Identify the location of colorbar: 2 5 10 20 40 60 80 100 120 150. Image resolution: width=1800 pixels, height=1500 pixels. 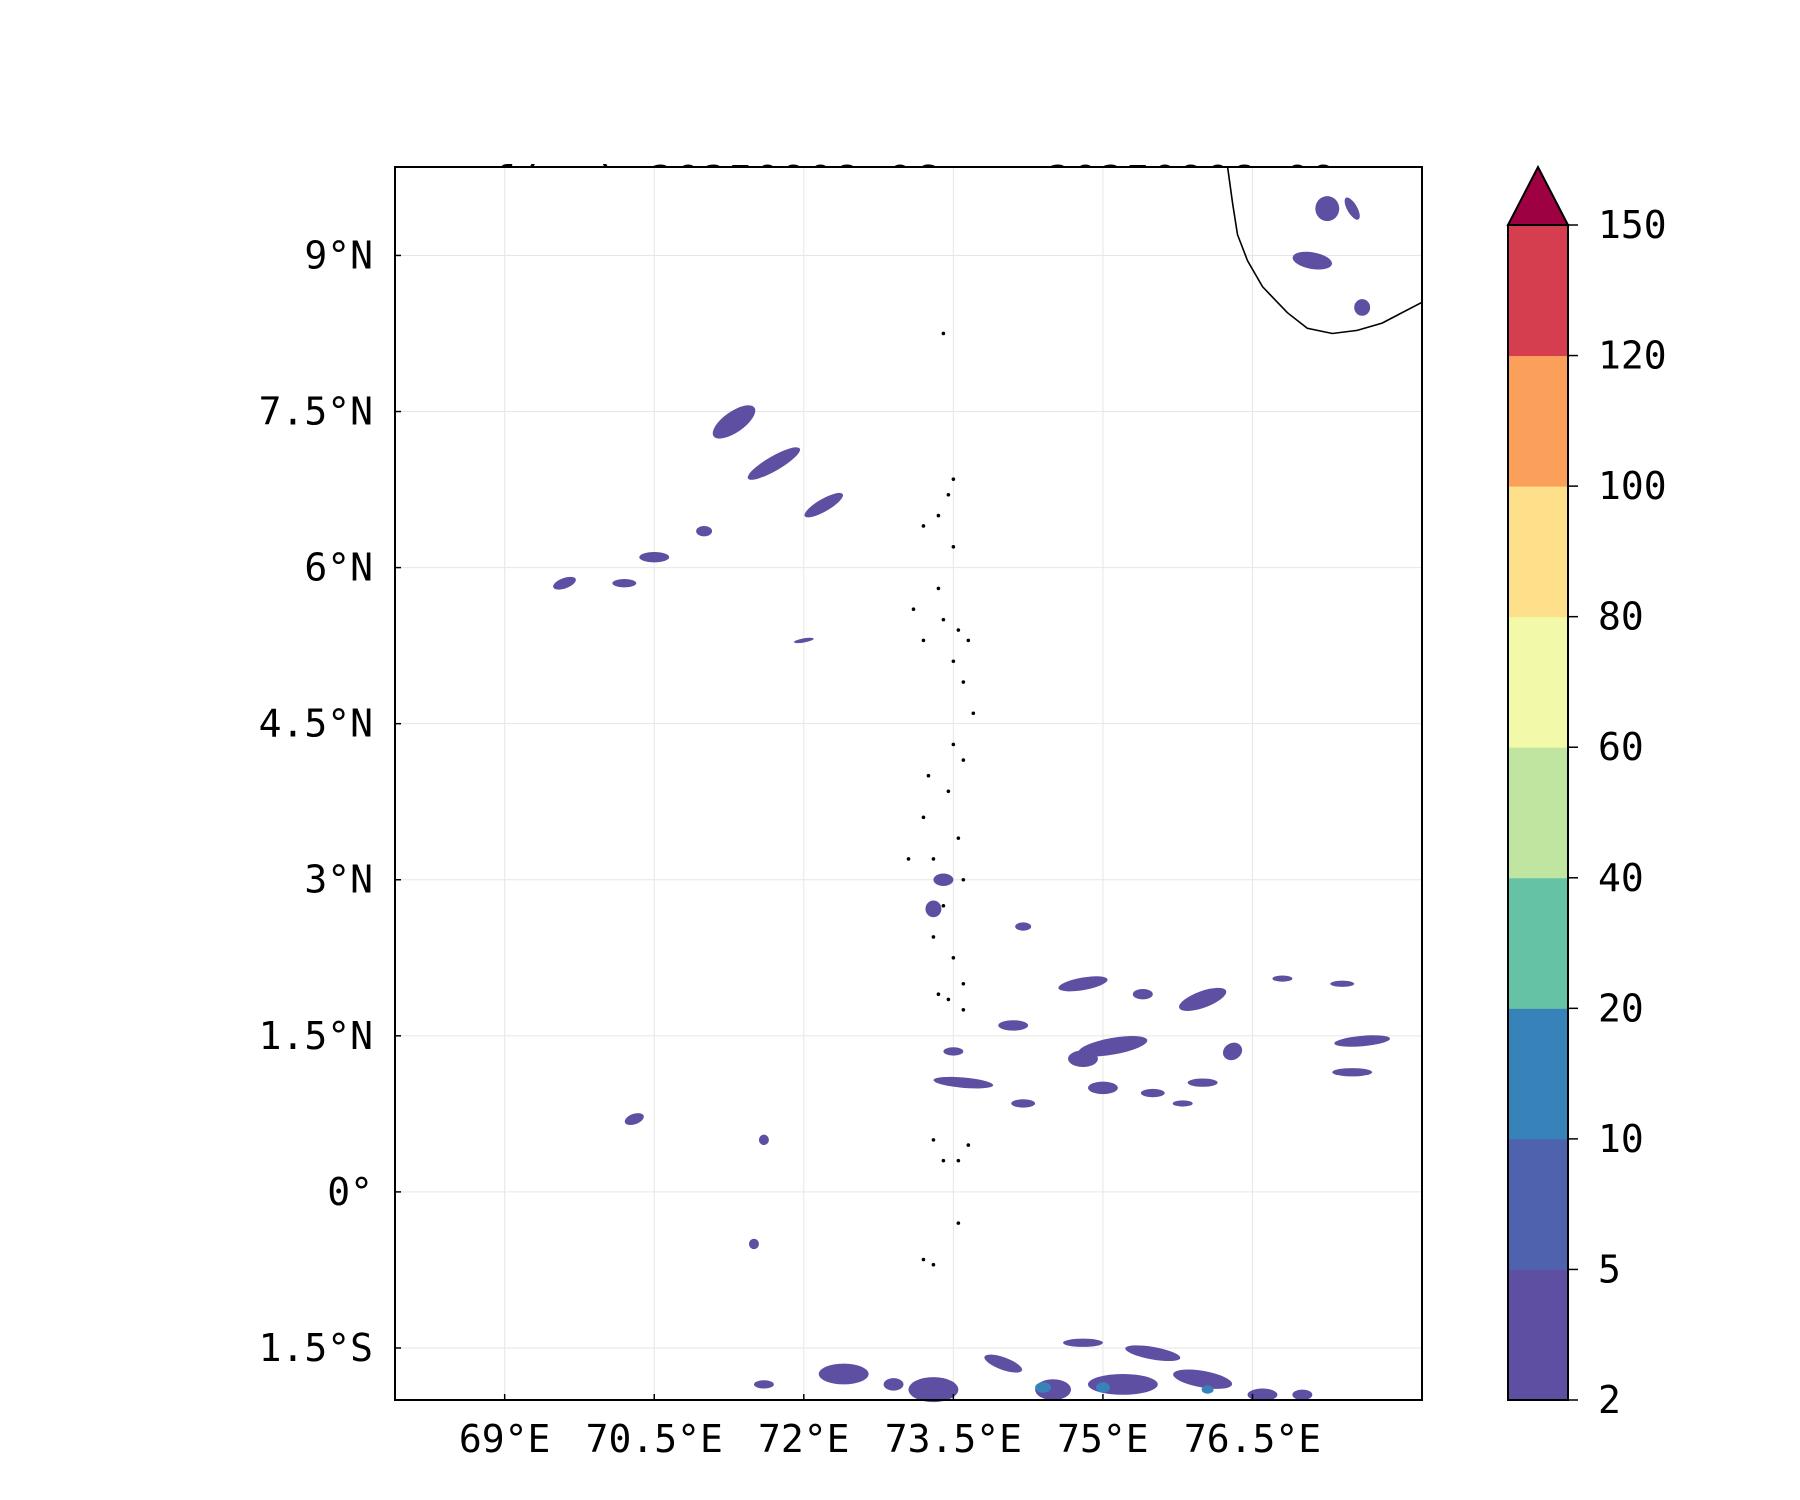
(1586, 793).